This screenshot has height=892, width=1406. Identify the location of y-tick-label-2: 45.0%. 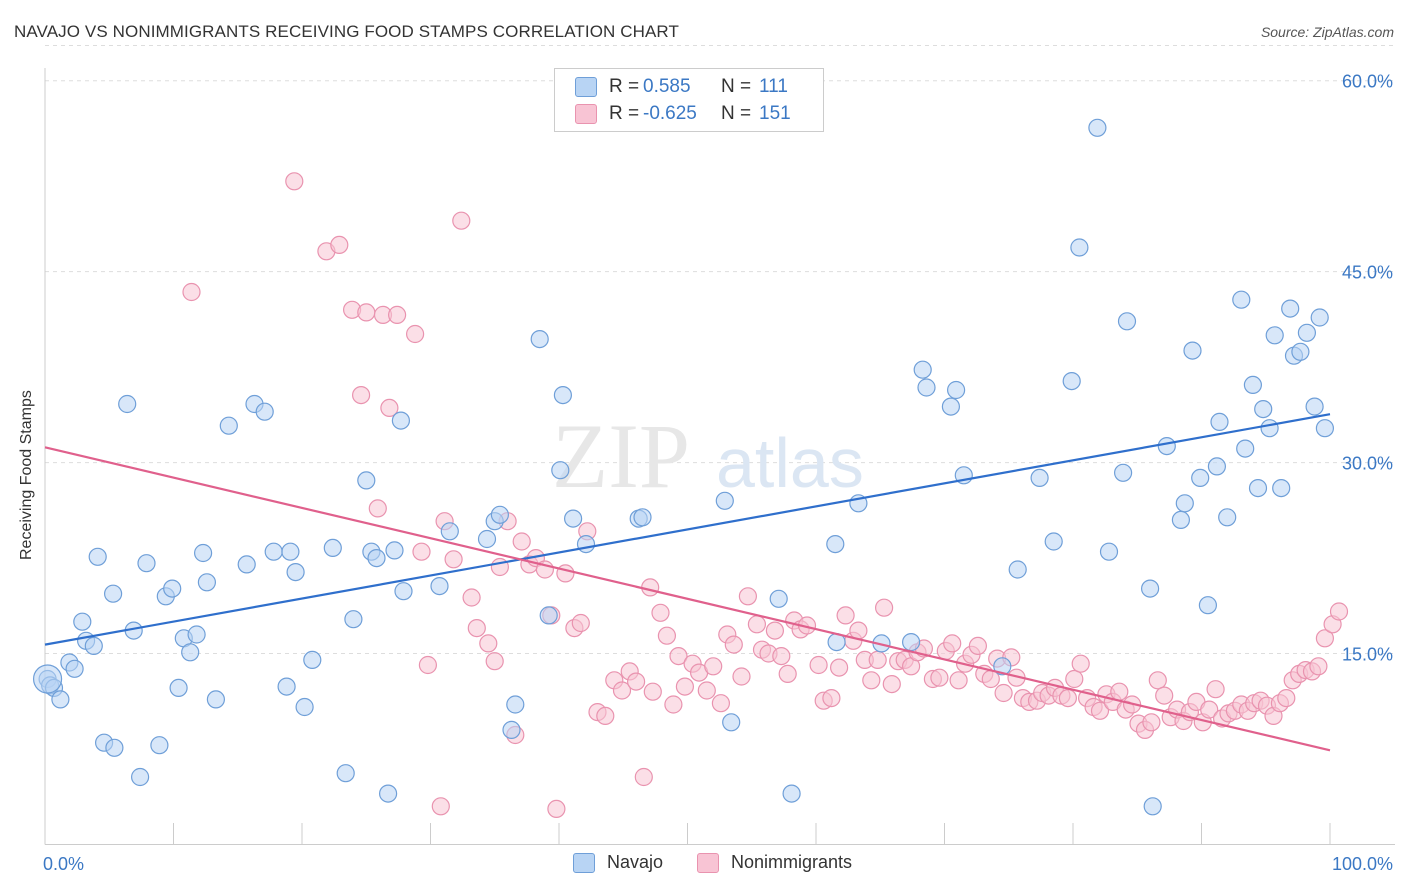
(1367, 273).